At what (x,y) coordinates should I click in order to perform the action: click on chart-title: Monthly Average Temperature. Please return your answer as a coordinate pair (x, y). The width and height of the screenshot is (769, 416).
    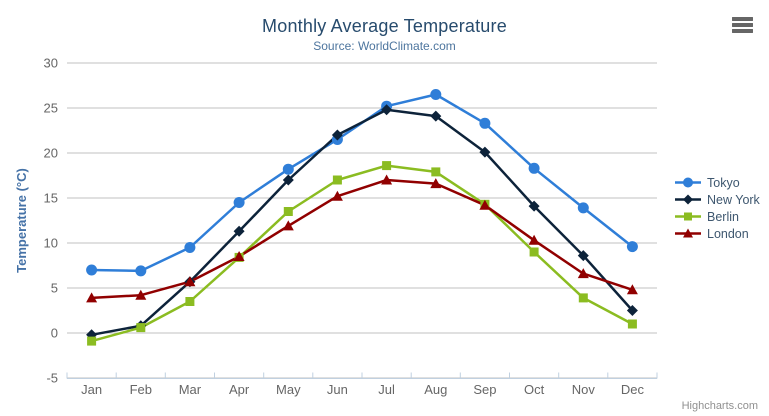
    Looking at the image, I should click on (384, 26).